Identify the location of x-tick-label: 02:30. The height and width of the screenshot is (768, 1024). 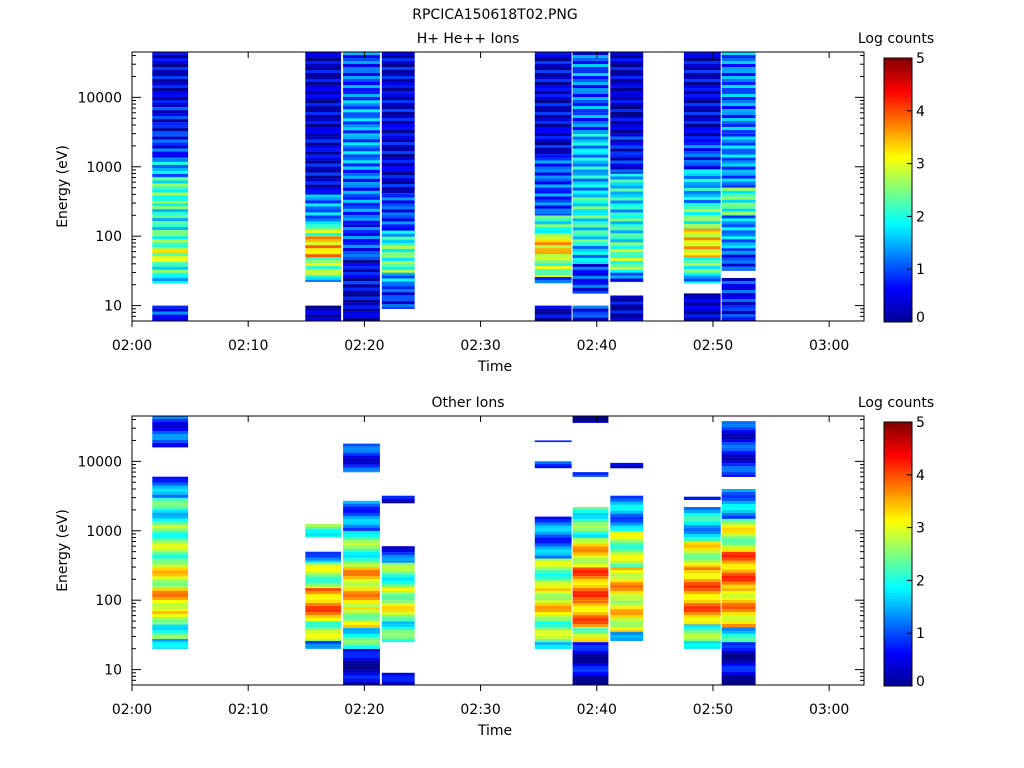
(480, 346).